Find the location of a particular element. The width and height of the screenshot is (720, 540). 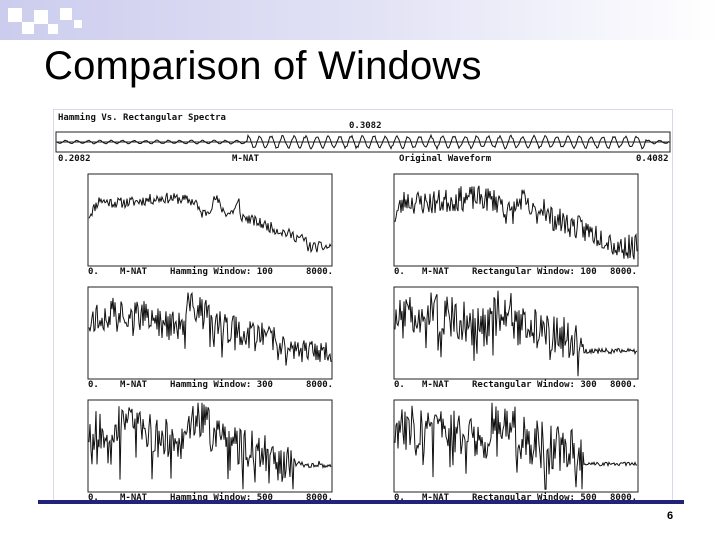

panel-window-label: Rectangular Window: 300 is located at coordinates (534, 384).